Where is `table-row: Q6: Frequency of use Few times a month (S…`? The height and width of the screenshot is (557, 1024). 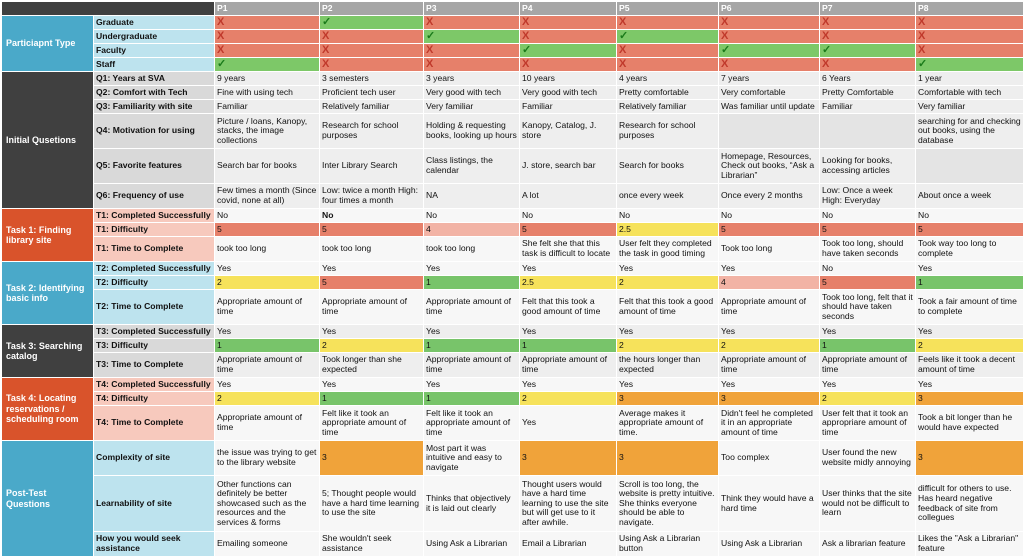 table-row: Q6: Frequency of use Few times a month (S… is located at coordinates (513, 196).